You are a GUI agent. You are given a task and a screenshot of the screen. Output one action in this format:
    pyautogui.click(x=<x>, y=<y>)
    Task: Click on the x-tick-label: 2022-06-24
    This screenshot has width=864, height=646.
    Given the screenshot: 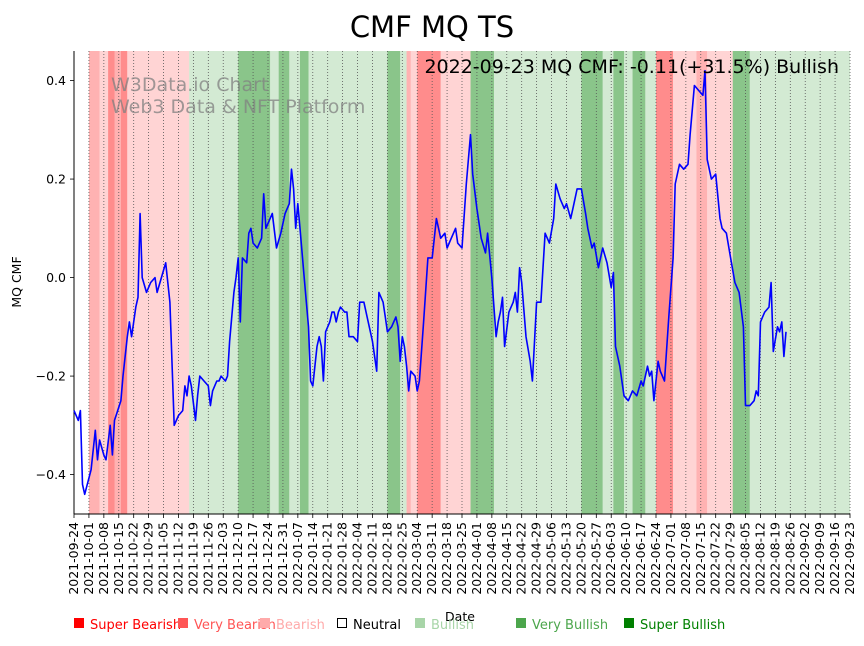 What is the action you would take?
    pyautogui.click(x=655, y=558)
    